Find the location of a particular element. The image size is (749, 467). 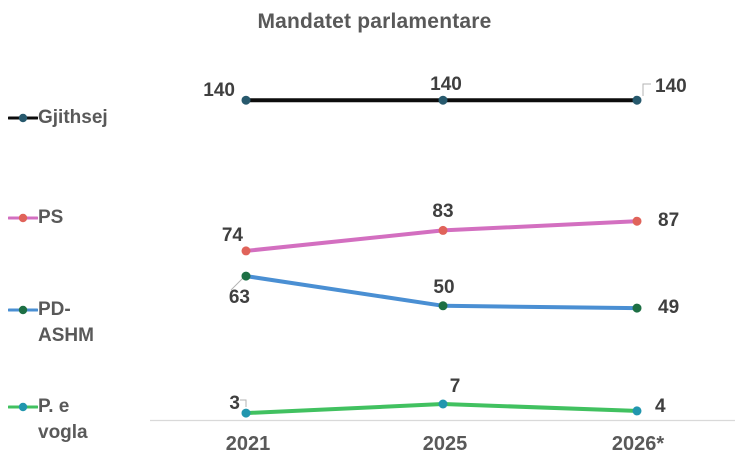

legend-item-ps: PS is located at coordinates (35, 218).